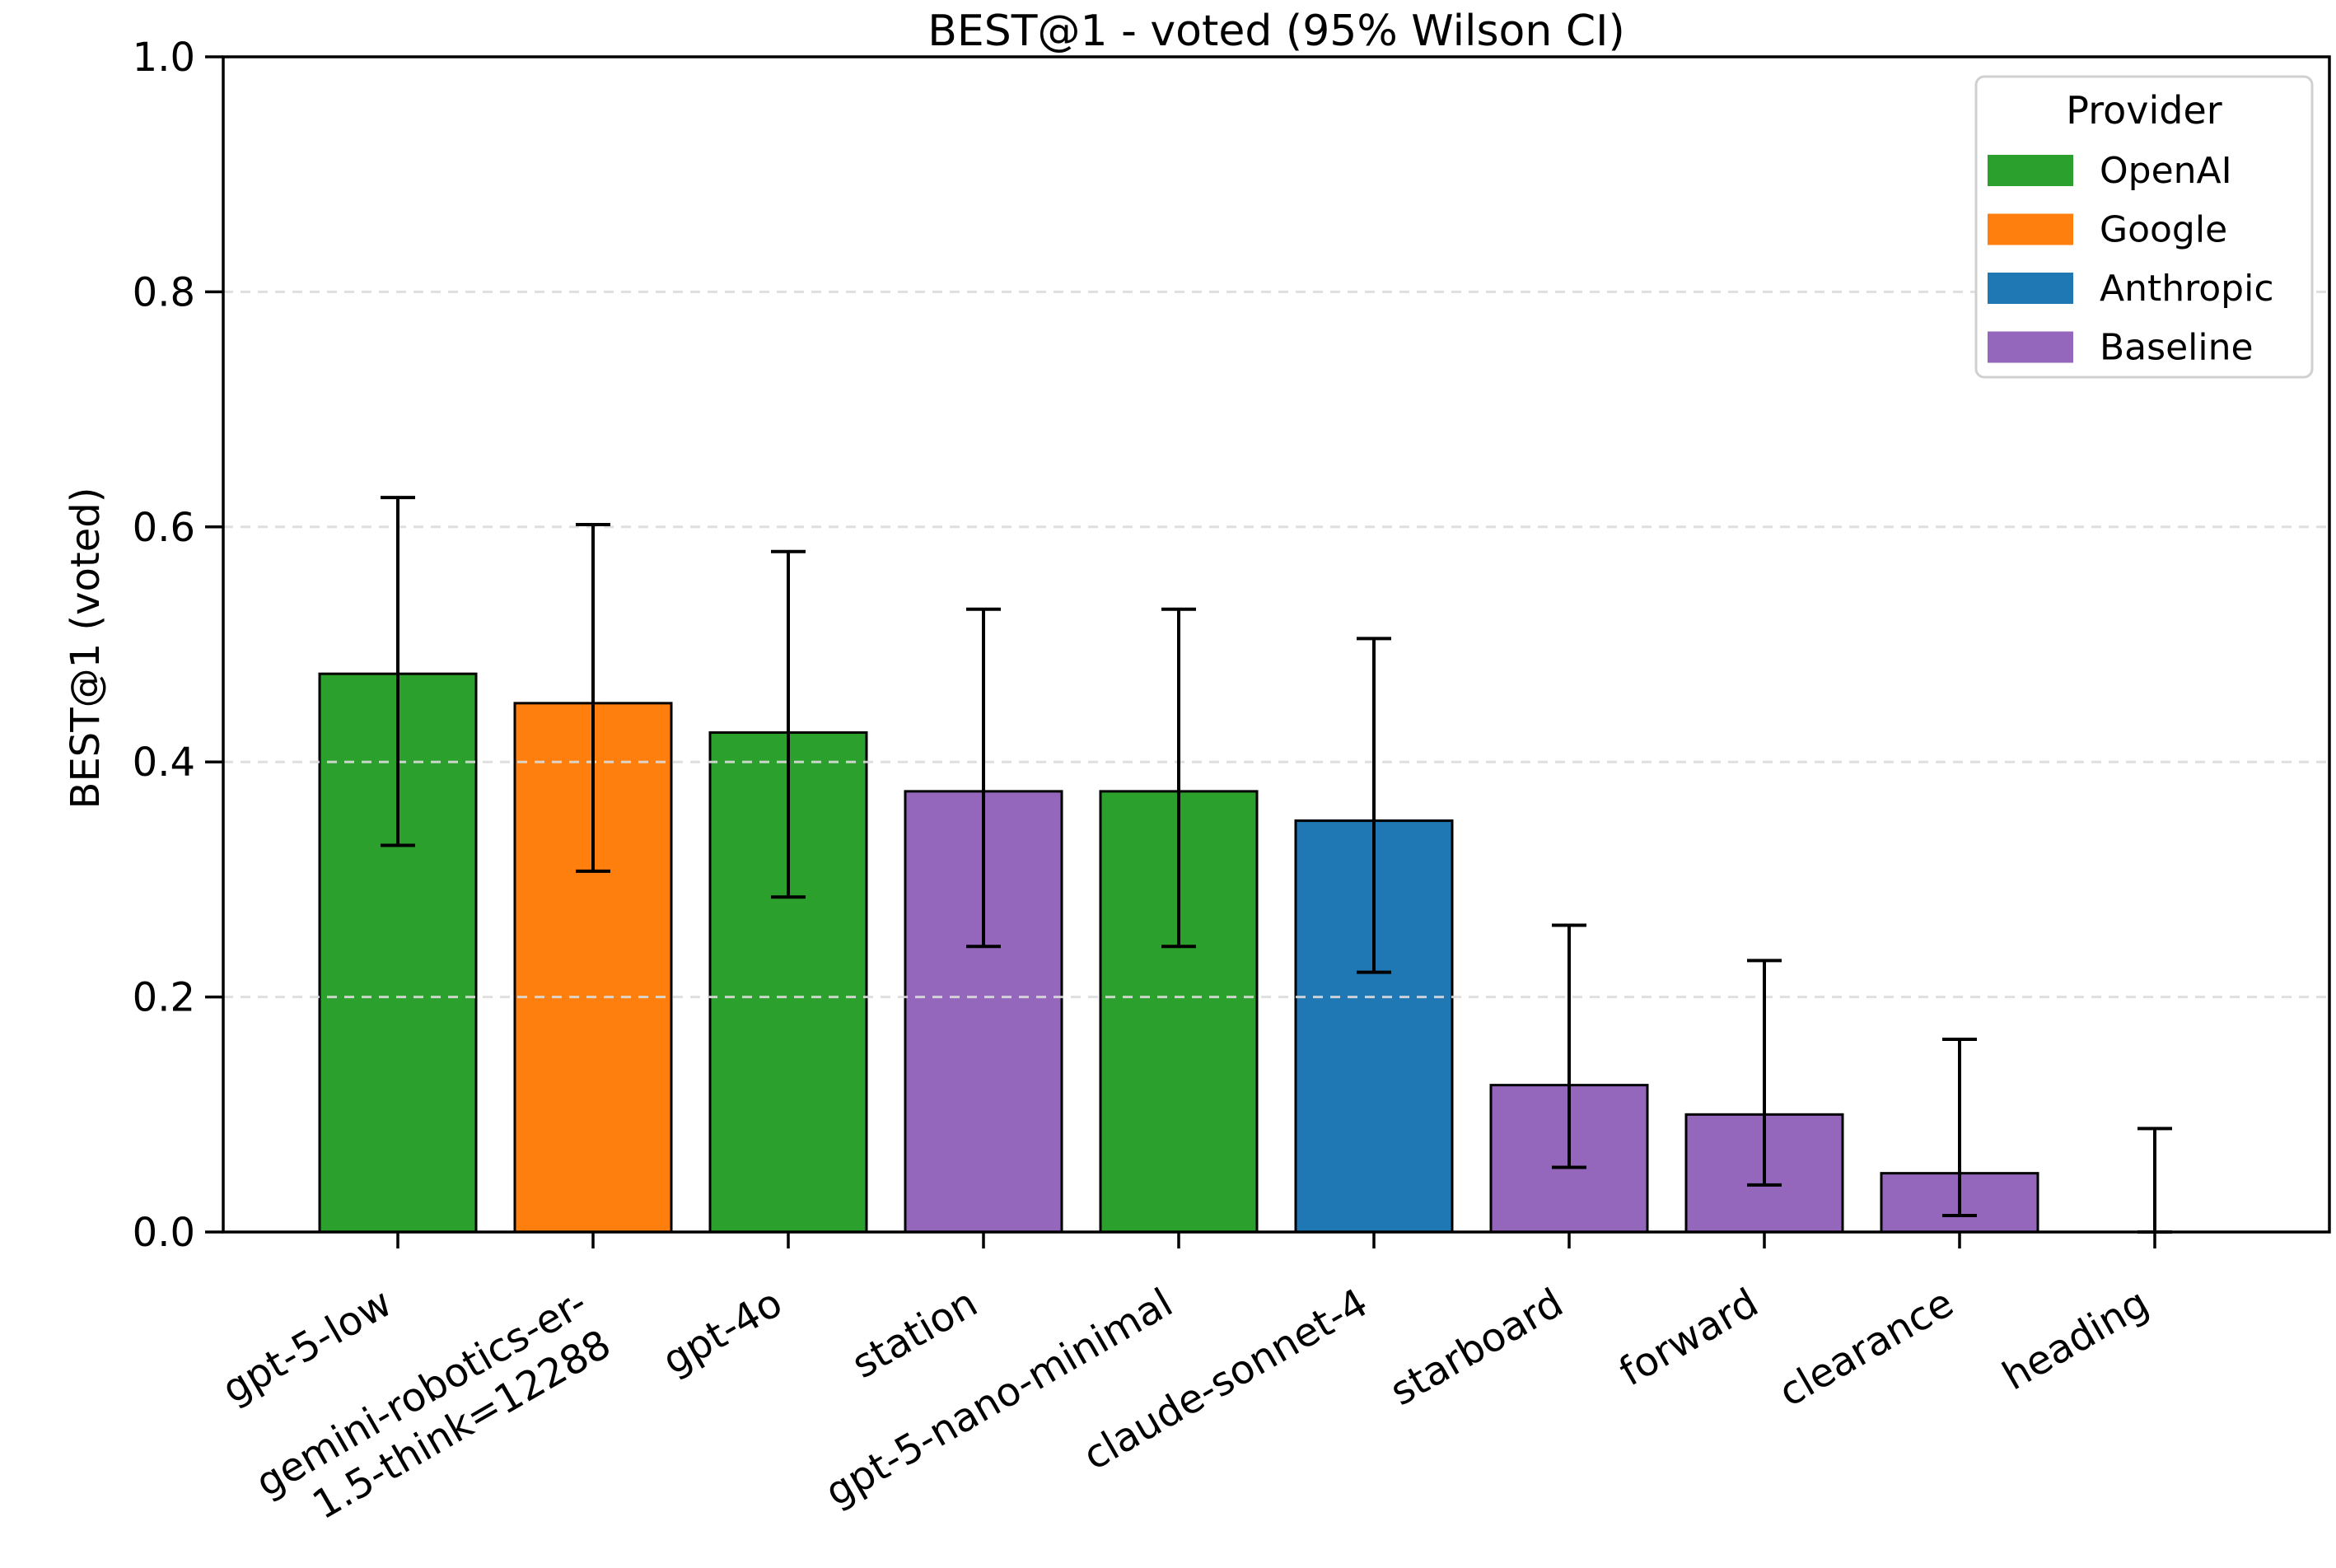 The image size is (2336, 1568). Describe the element at coordinates (164, 998) in the screenshot. I see `y-tick-label: 0.2` at that location.